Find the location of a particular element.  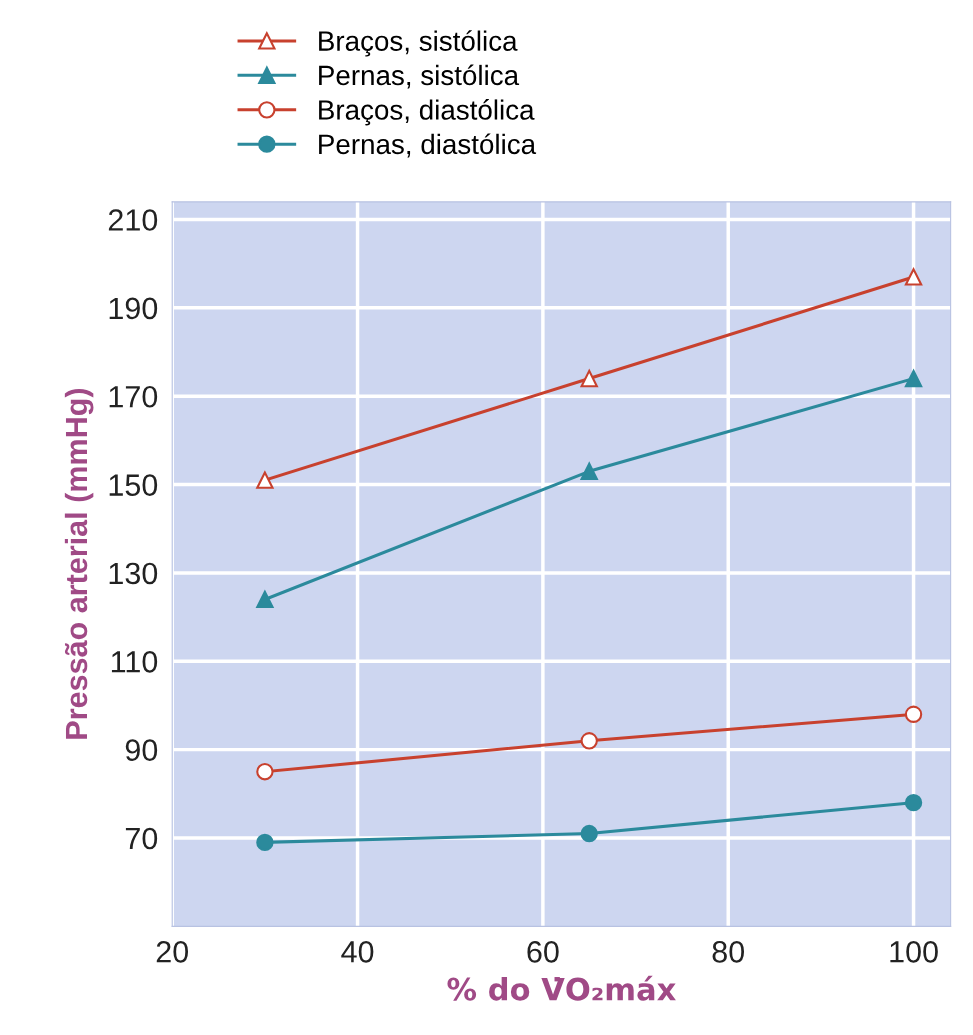

x-tick-label: 20 is located at coordinates (172, 952).